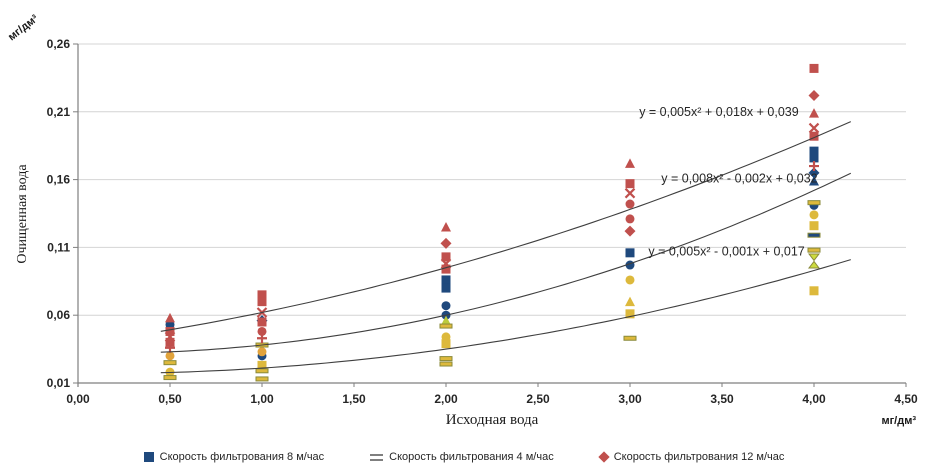 The height and width of the screenshot is (468, 928). What do you see at coordinates (538, 399) in the screenshot?
I see `x-tick-label: 2,50` at bounding box center [538, 399].